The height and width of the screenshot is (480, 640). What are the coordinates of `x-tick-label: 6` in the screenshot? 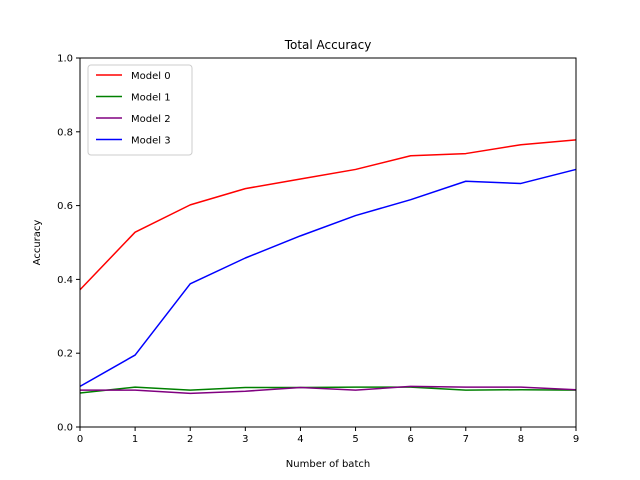 It's located at (410, 439).